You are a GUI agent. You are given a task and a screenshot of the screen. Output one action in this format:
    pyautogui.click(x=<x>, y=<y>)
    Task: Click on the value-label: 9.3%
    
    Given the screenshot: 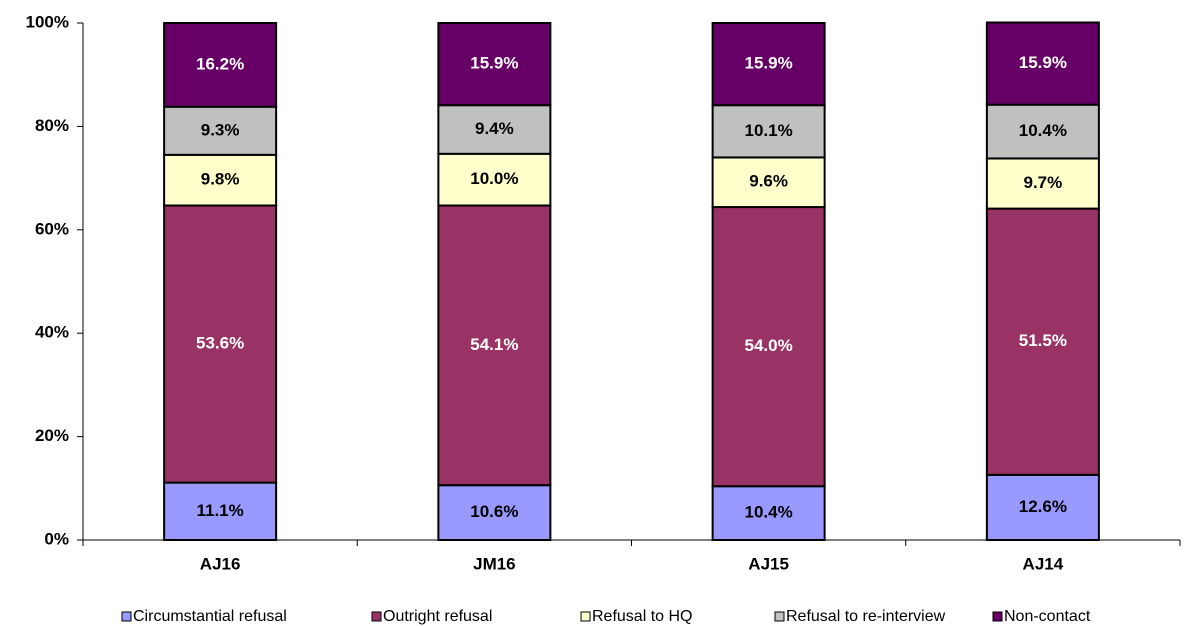 What is the action you would take?
    pyautogui.click(x=220, y=129)
    